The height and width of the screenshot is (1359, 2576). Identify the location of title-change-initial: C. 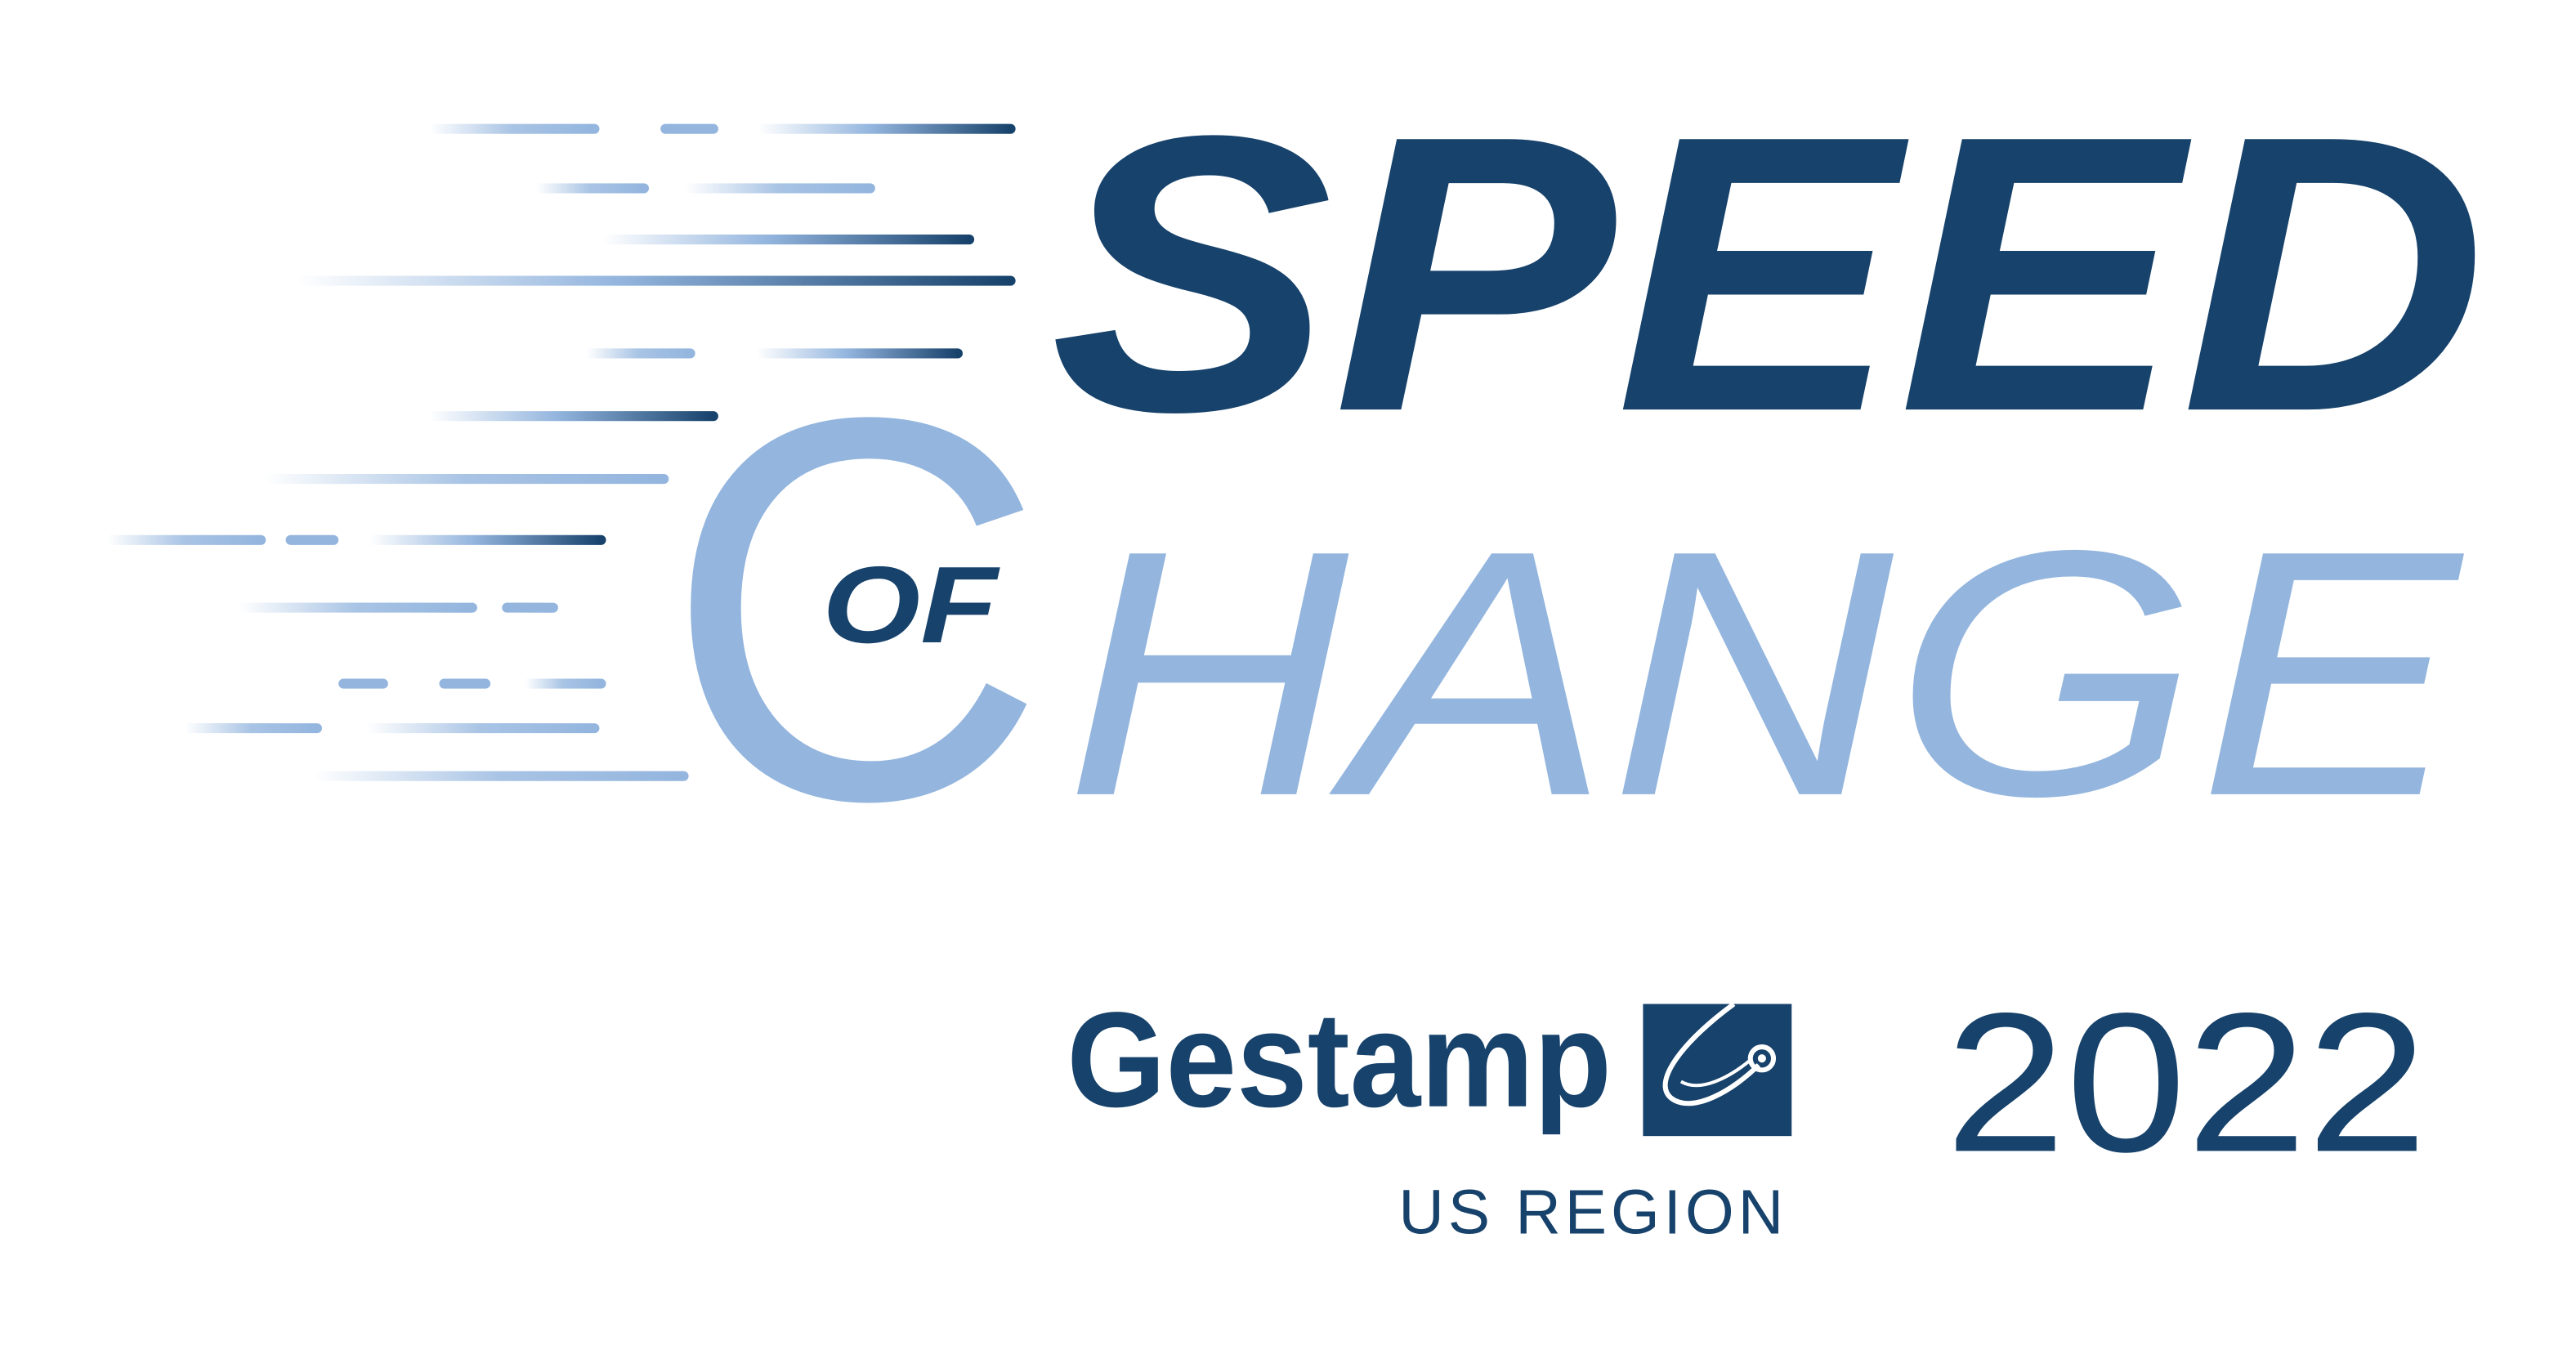
(855, 609).